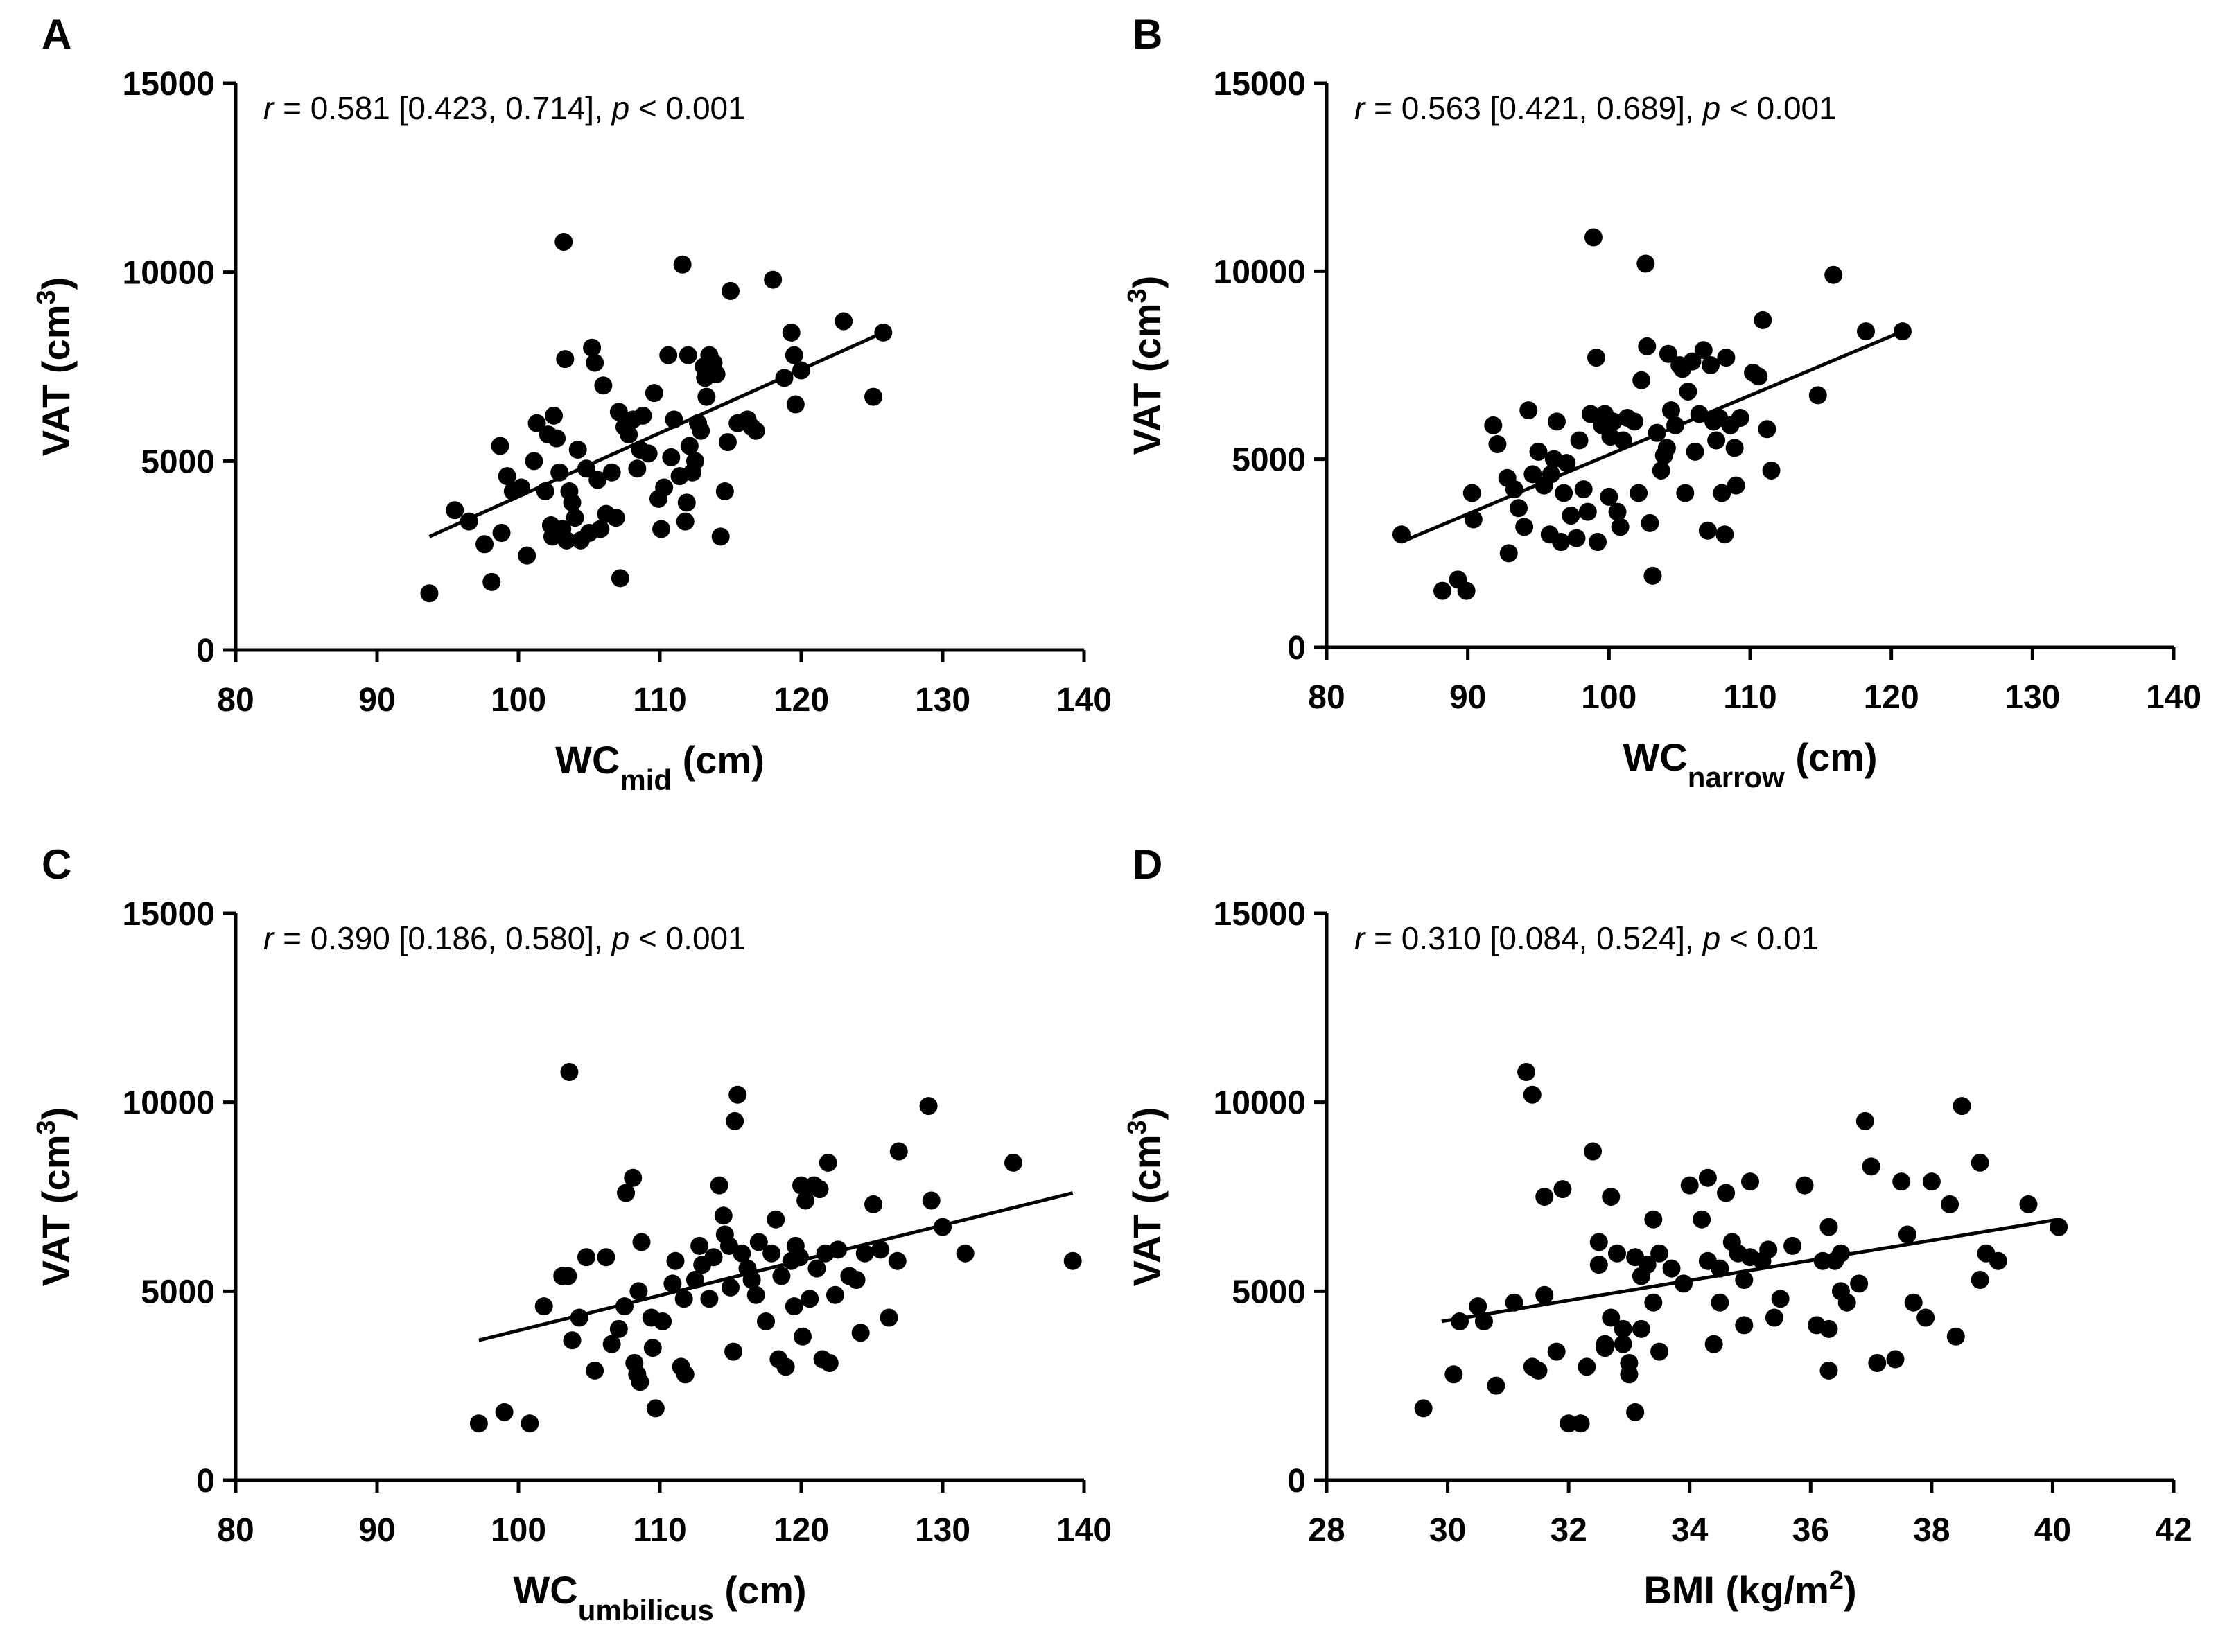  Describe the element at coordinates (2173, 1530) in the screenshot. I see `x-tick-label: 42` at that location.